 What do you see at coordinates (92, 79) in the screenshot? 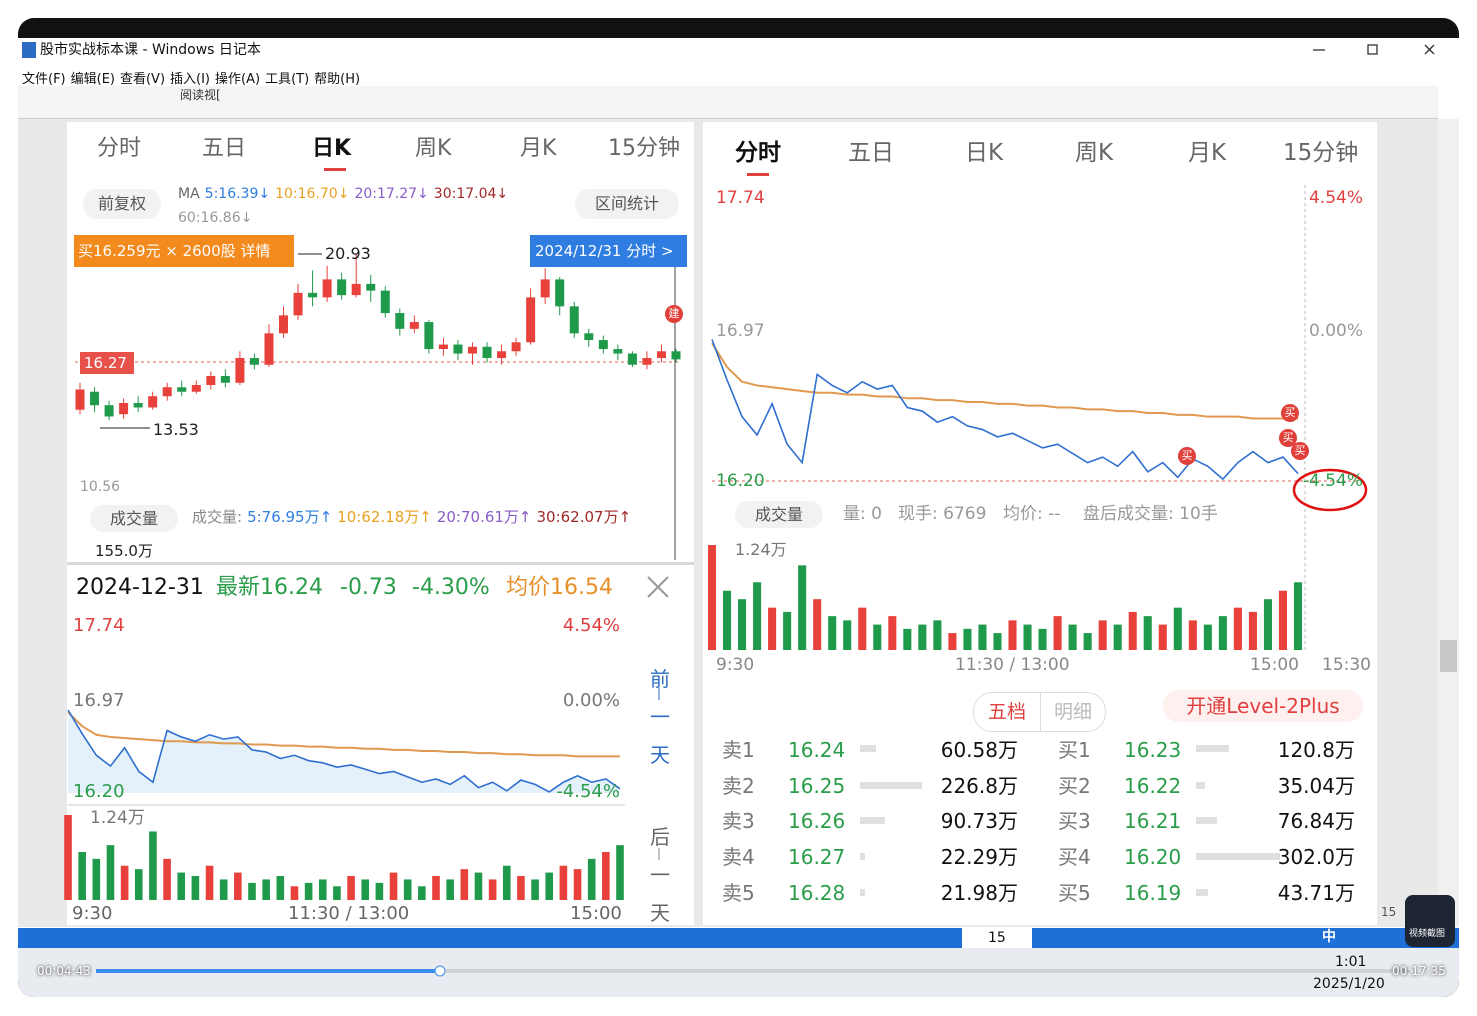
I see `menu-item: 编辑(E)` at bounding box center [92, 79].